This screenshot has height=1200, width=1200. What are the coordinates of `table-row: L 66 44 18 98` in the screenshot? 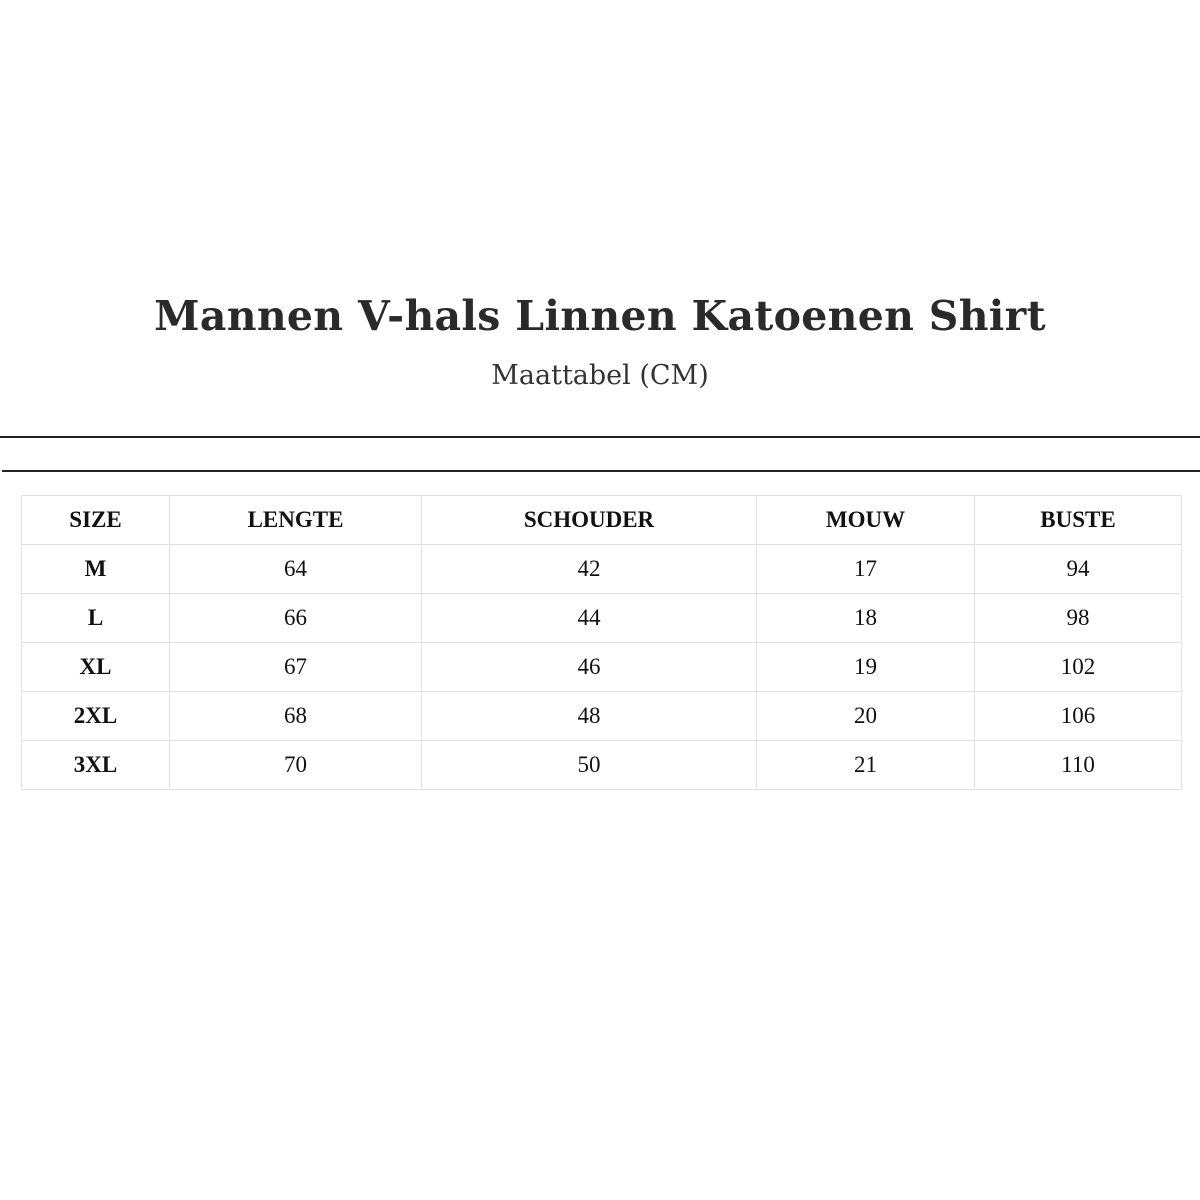 It's located at (601, 618).